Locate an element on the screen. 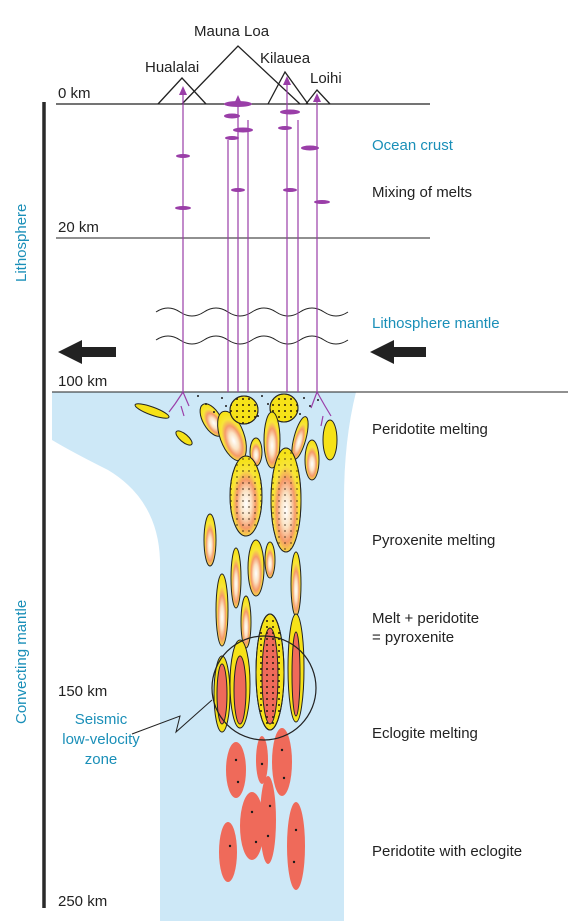 The image size is (588, 921). seismic-label-3: zone is located at coordinates (101, 759).